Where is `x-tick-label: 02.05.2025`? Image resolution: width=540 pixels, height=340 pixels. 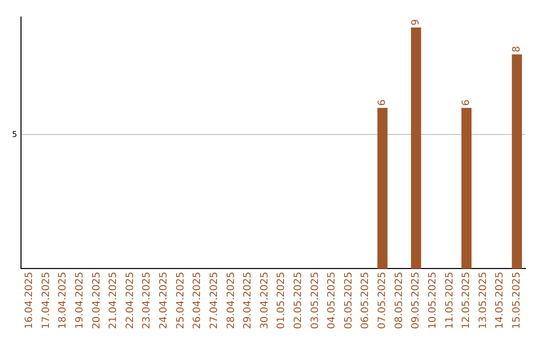 x-tick-label: 02.05.2025 is located at coordinates (298, 301).